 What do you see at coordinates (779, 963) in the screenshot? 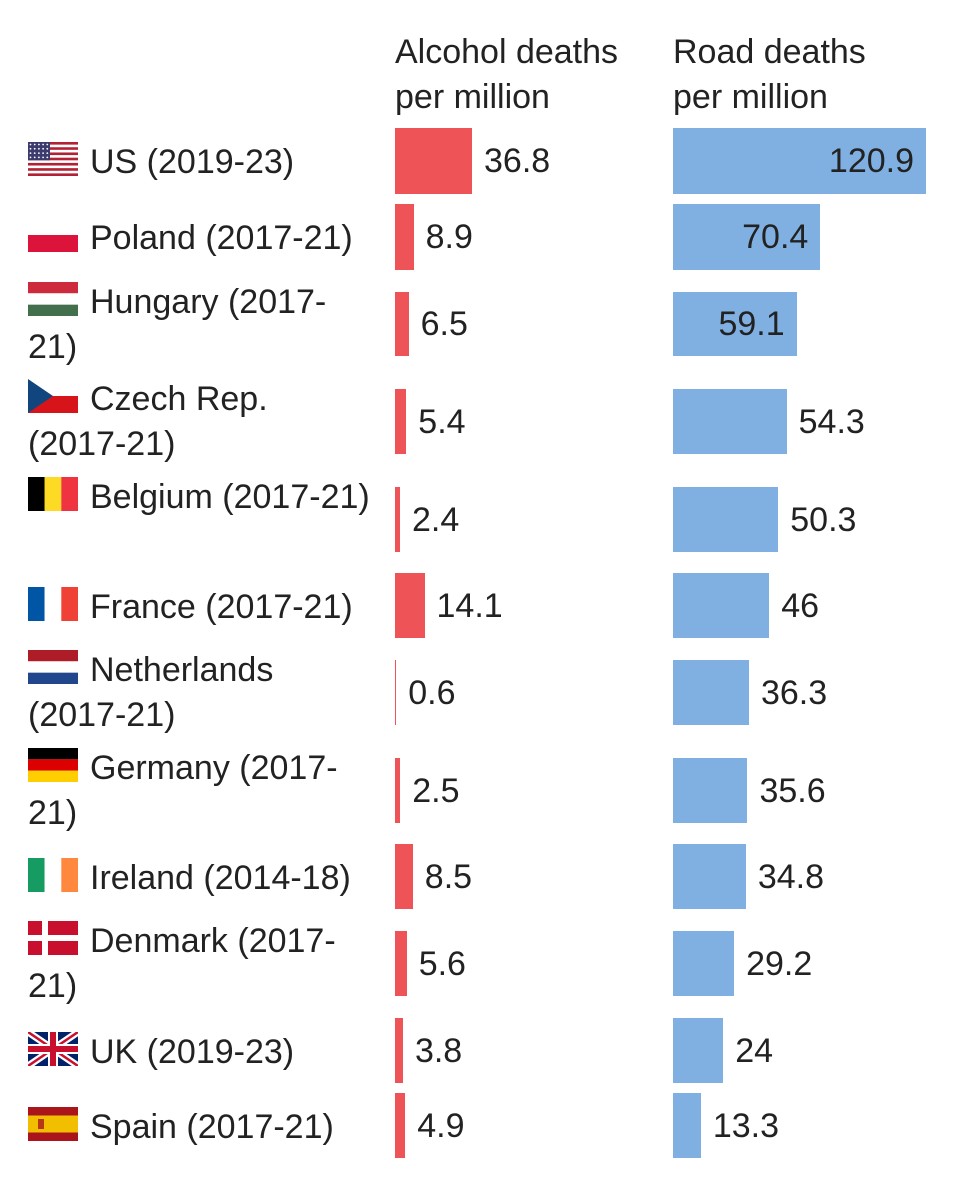
I see `road-value-label: 29.2` at bounding box center [779, 963].